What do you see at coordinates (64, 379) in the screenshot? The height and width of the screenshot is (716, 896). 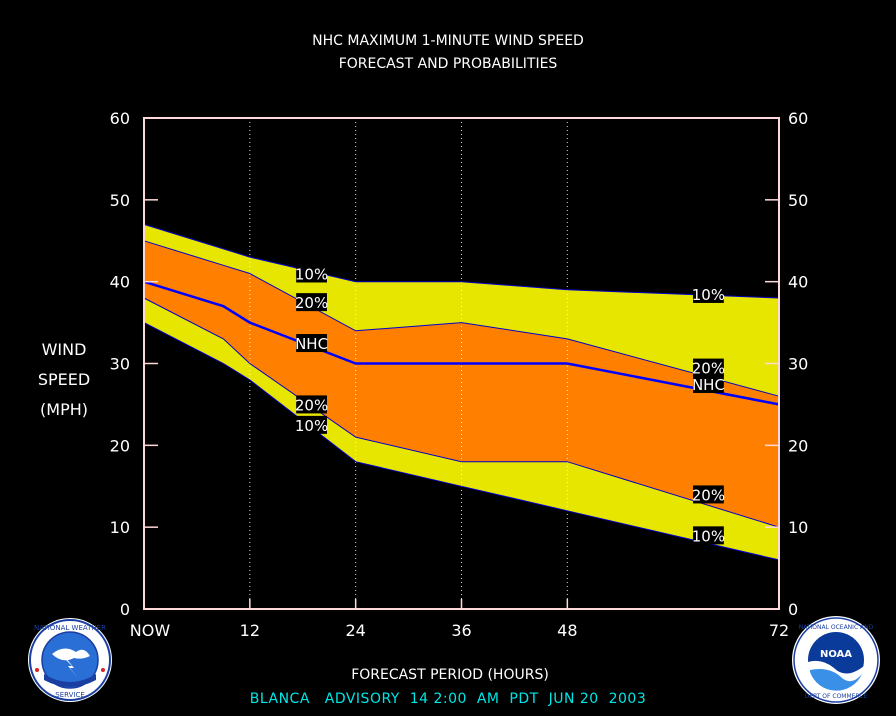 I see `y-axis-label-line2: SPEED` at bounding box center [64, 379].